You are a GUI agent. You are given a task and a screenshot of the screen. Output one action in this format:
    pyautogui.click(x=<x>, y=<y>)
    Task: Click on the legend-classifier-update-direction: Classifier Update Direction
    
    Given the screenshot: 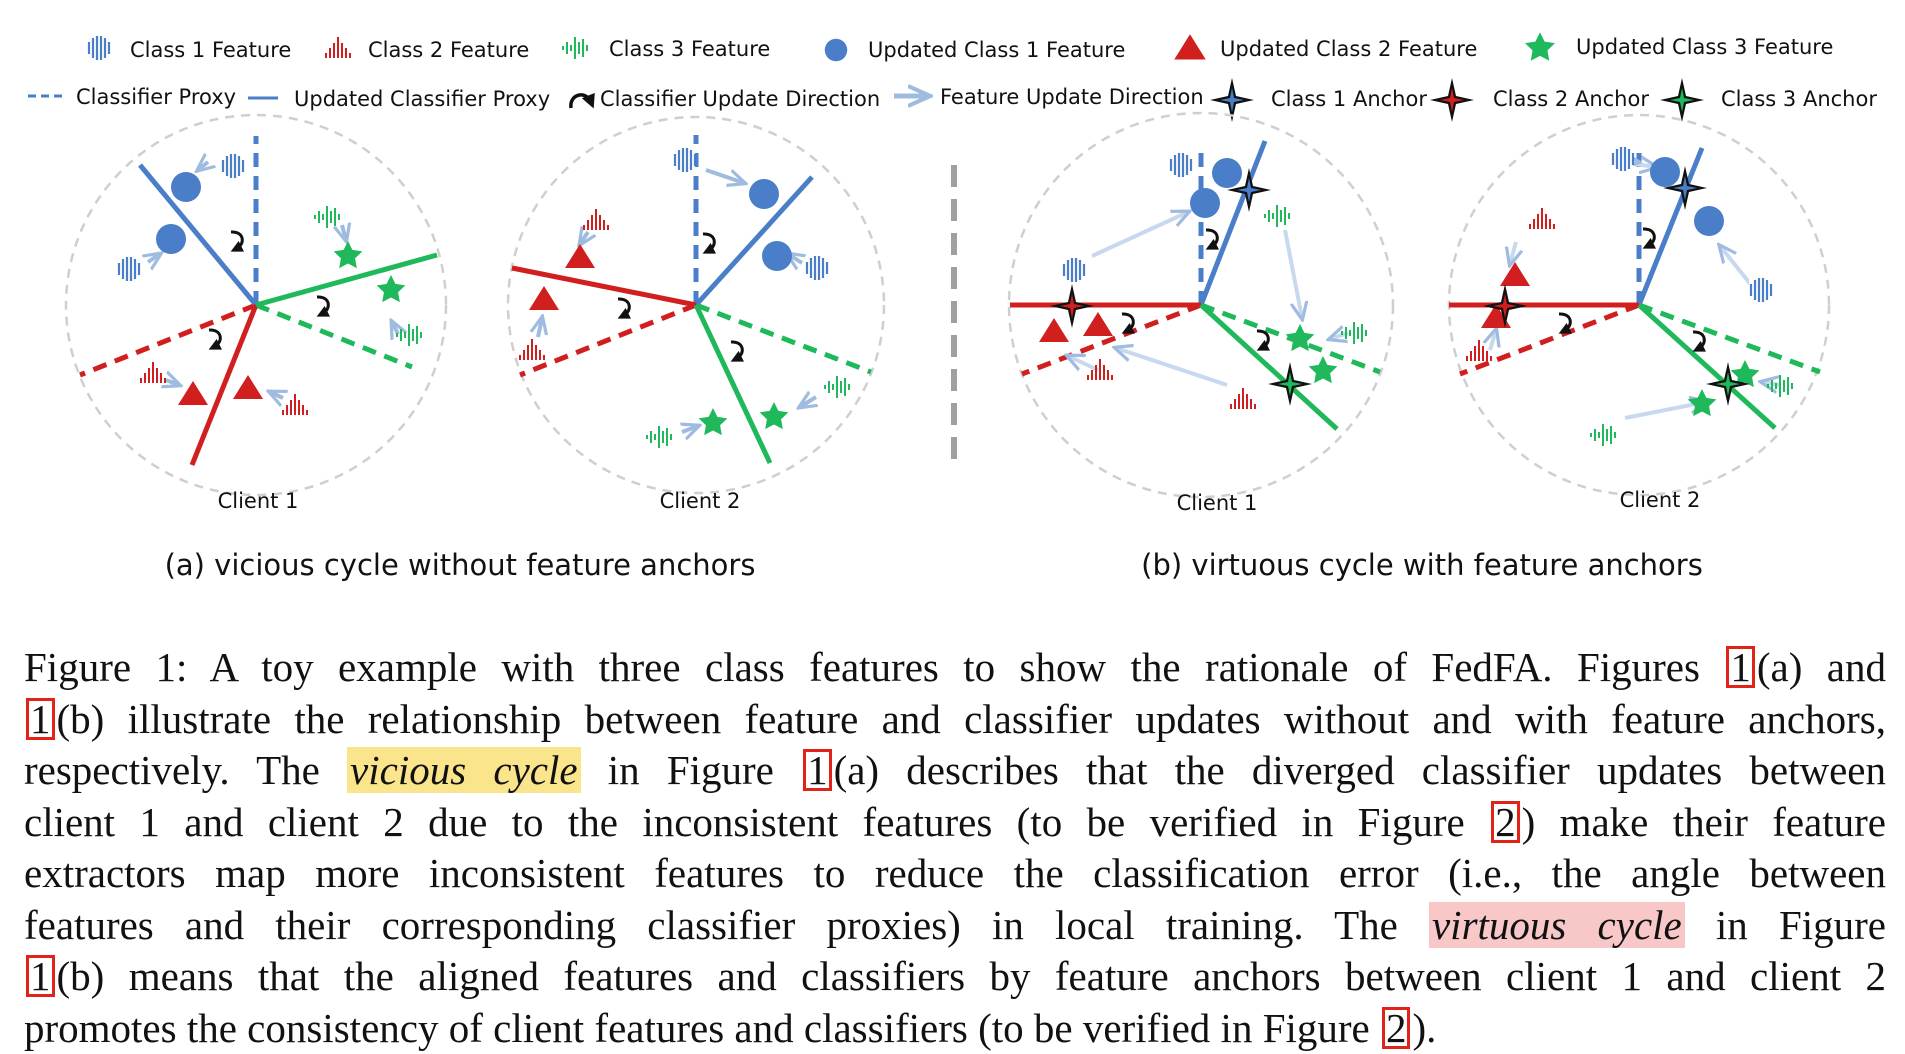 What is the action you would take?
    pyautogui.click(x=740, y=99)
    